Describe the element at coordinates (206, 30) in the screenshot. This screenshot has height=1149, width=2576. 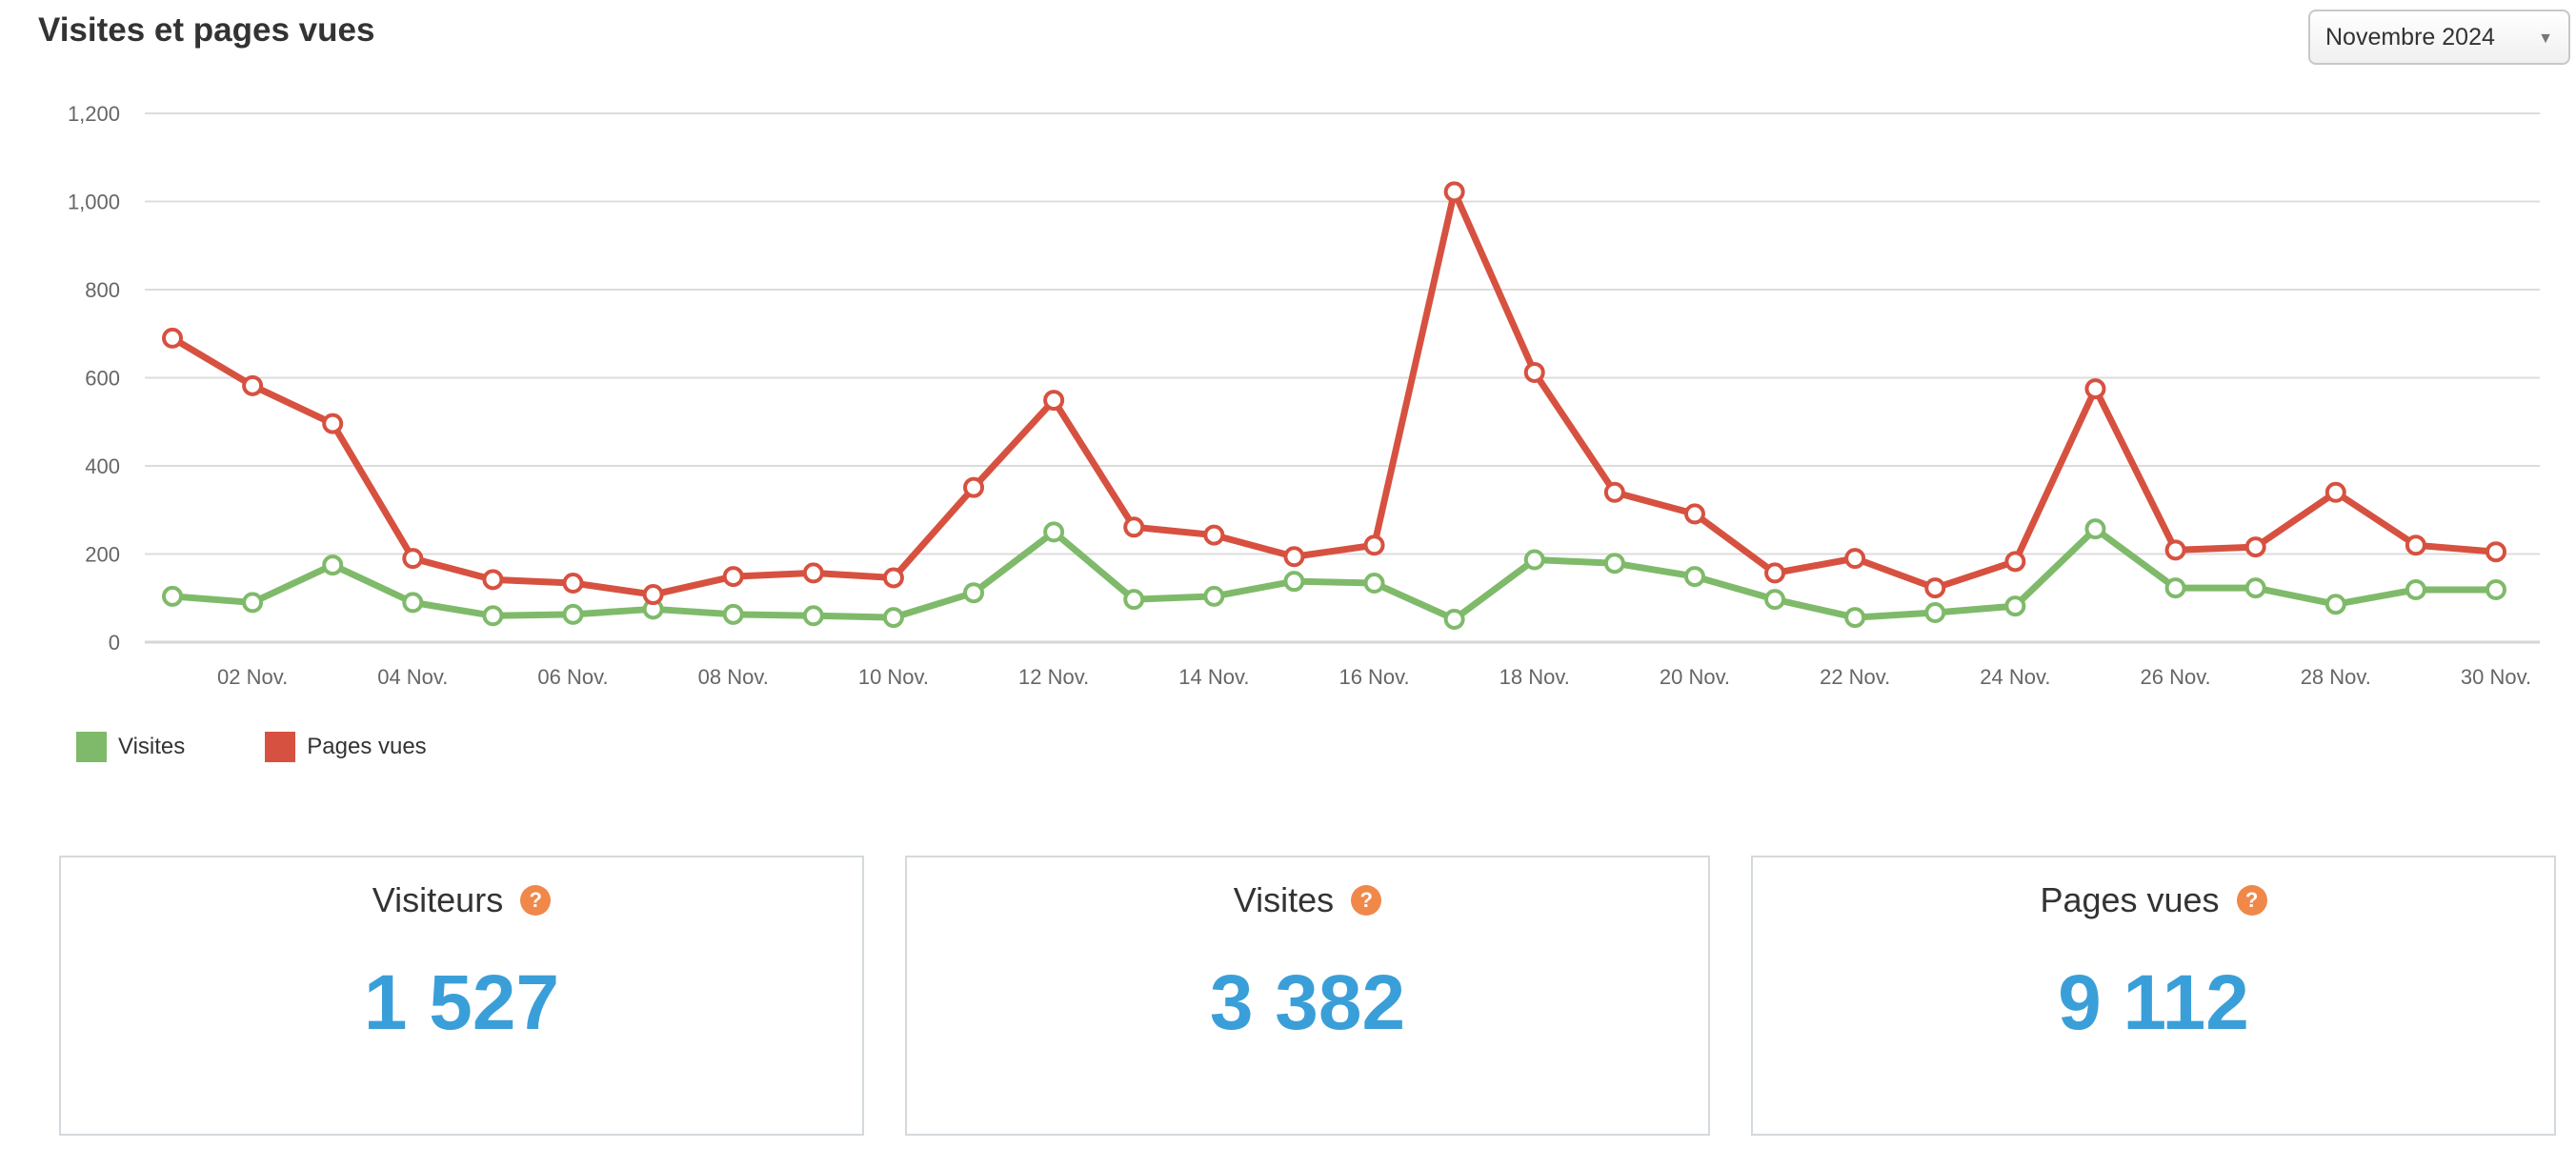
I see `page-title: Visites et pages vues` at that location.